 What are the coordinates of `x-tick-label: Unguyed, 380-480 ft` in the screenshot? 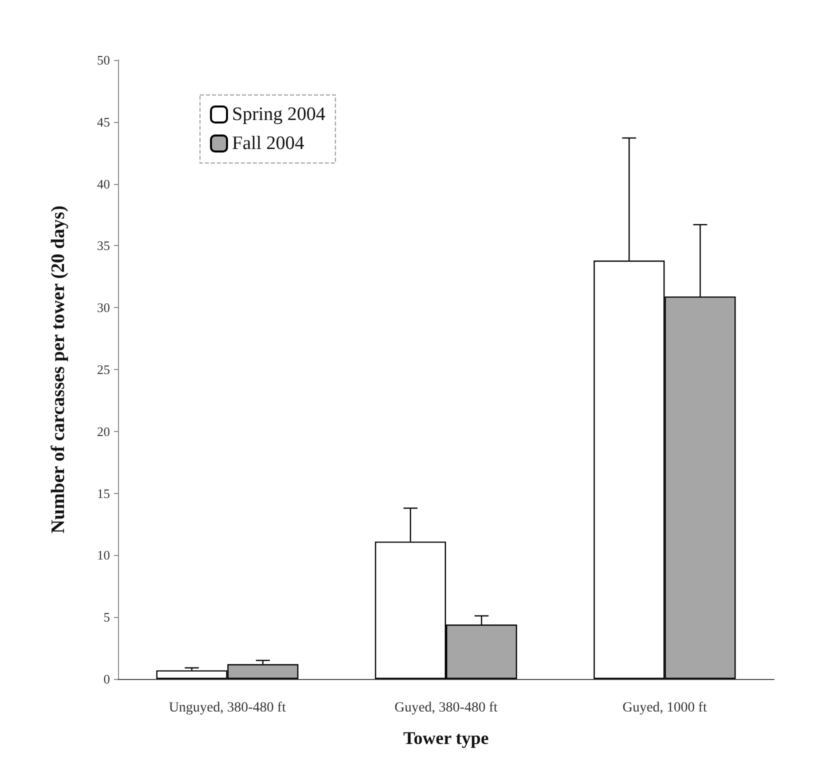 It's located at (227, 708).